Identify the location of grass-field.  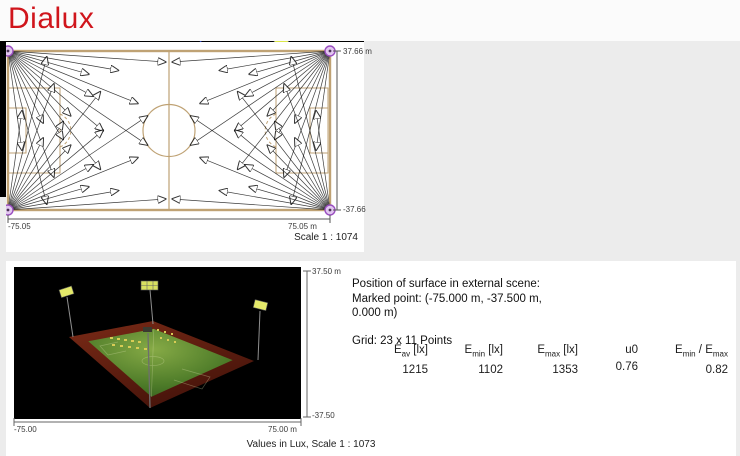
(160, 362).